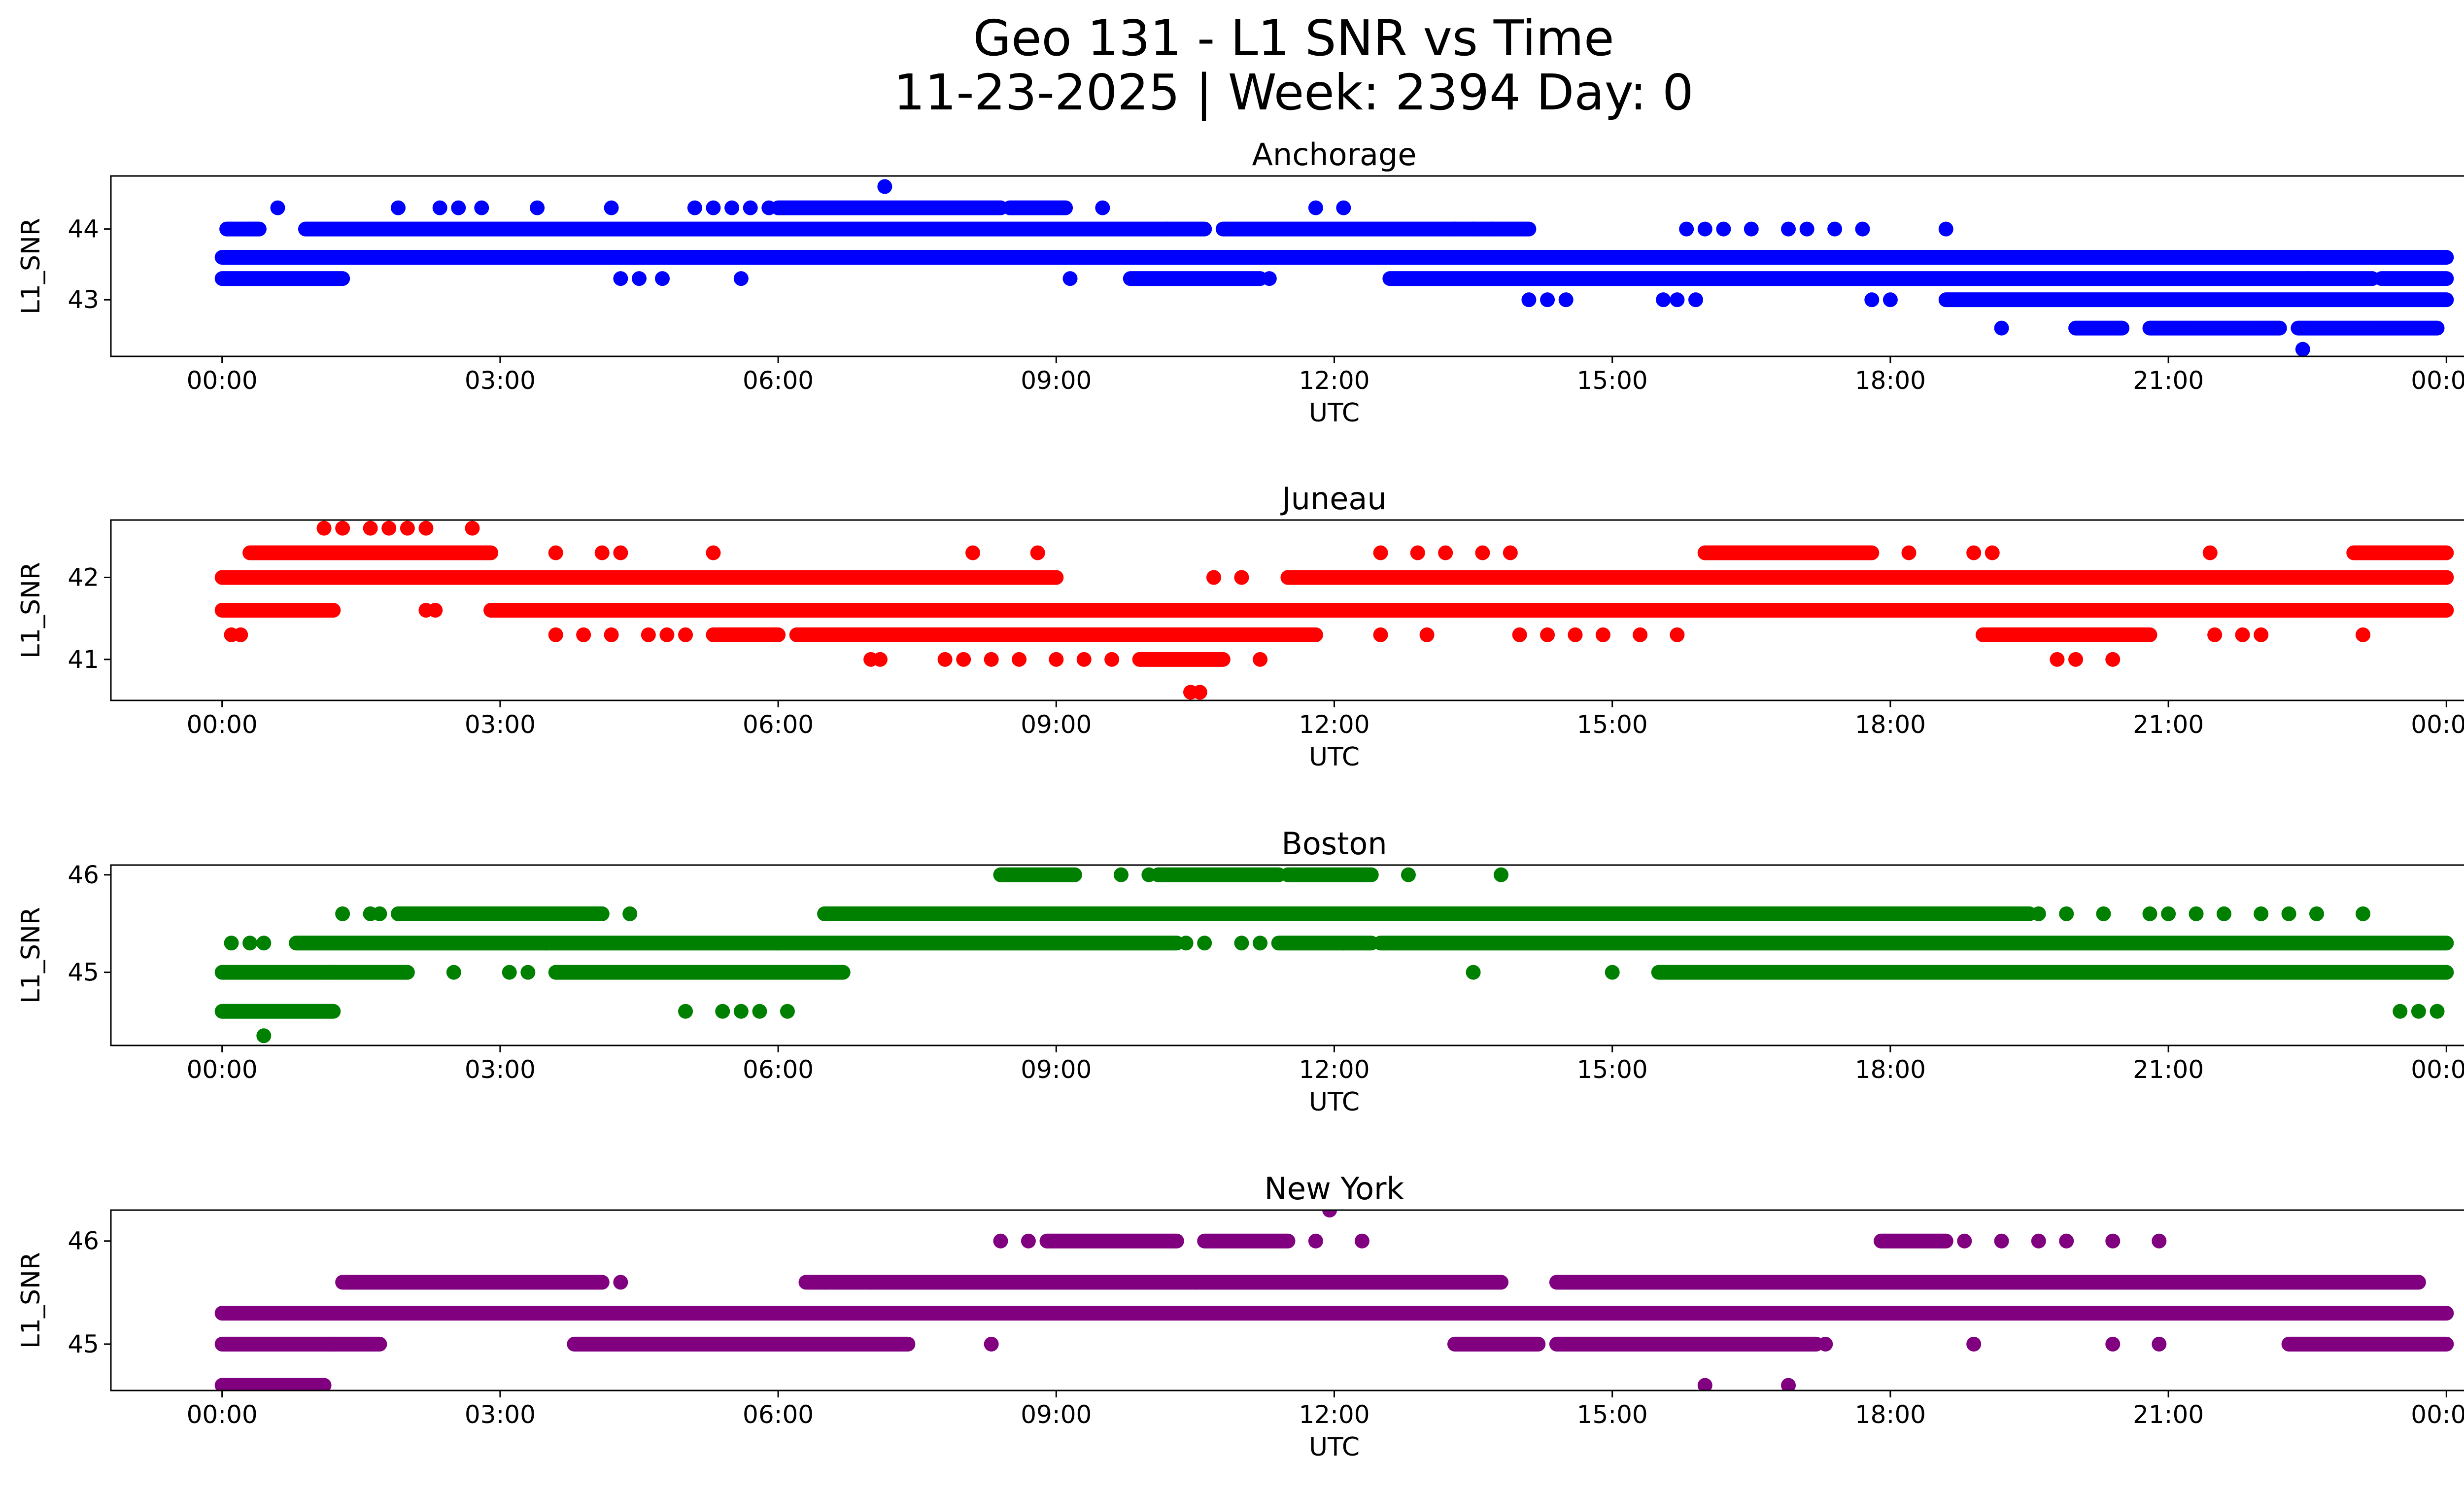 The image size is (2464, 1495). What do you see at coordinates (1333, 499) in the screenshot?
I see `subplot-title: Juneau` at bounding box center [1333, 499].